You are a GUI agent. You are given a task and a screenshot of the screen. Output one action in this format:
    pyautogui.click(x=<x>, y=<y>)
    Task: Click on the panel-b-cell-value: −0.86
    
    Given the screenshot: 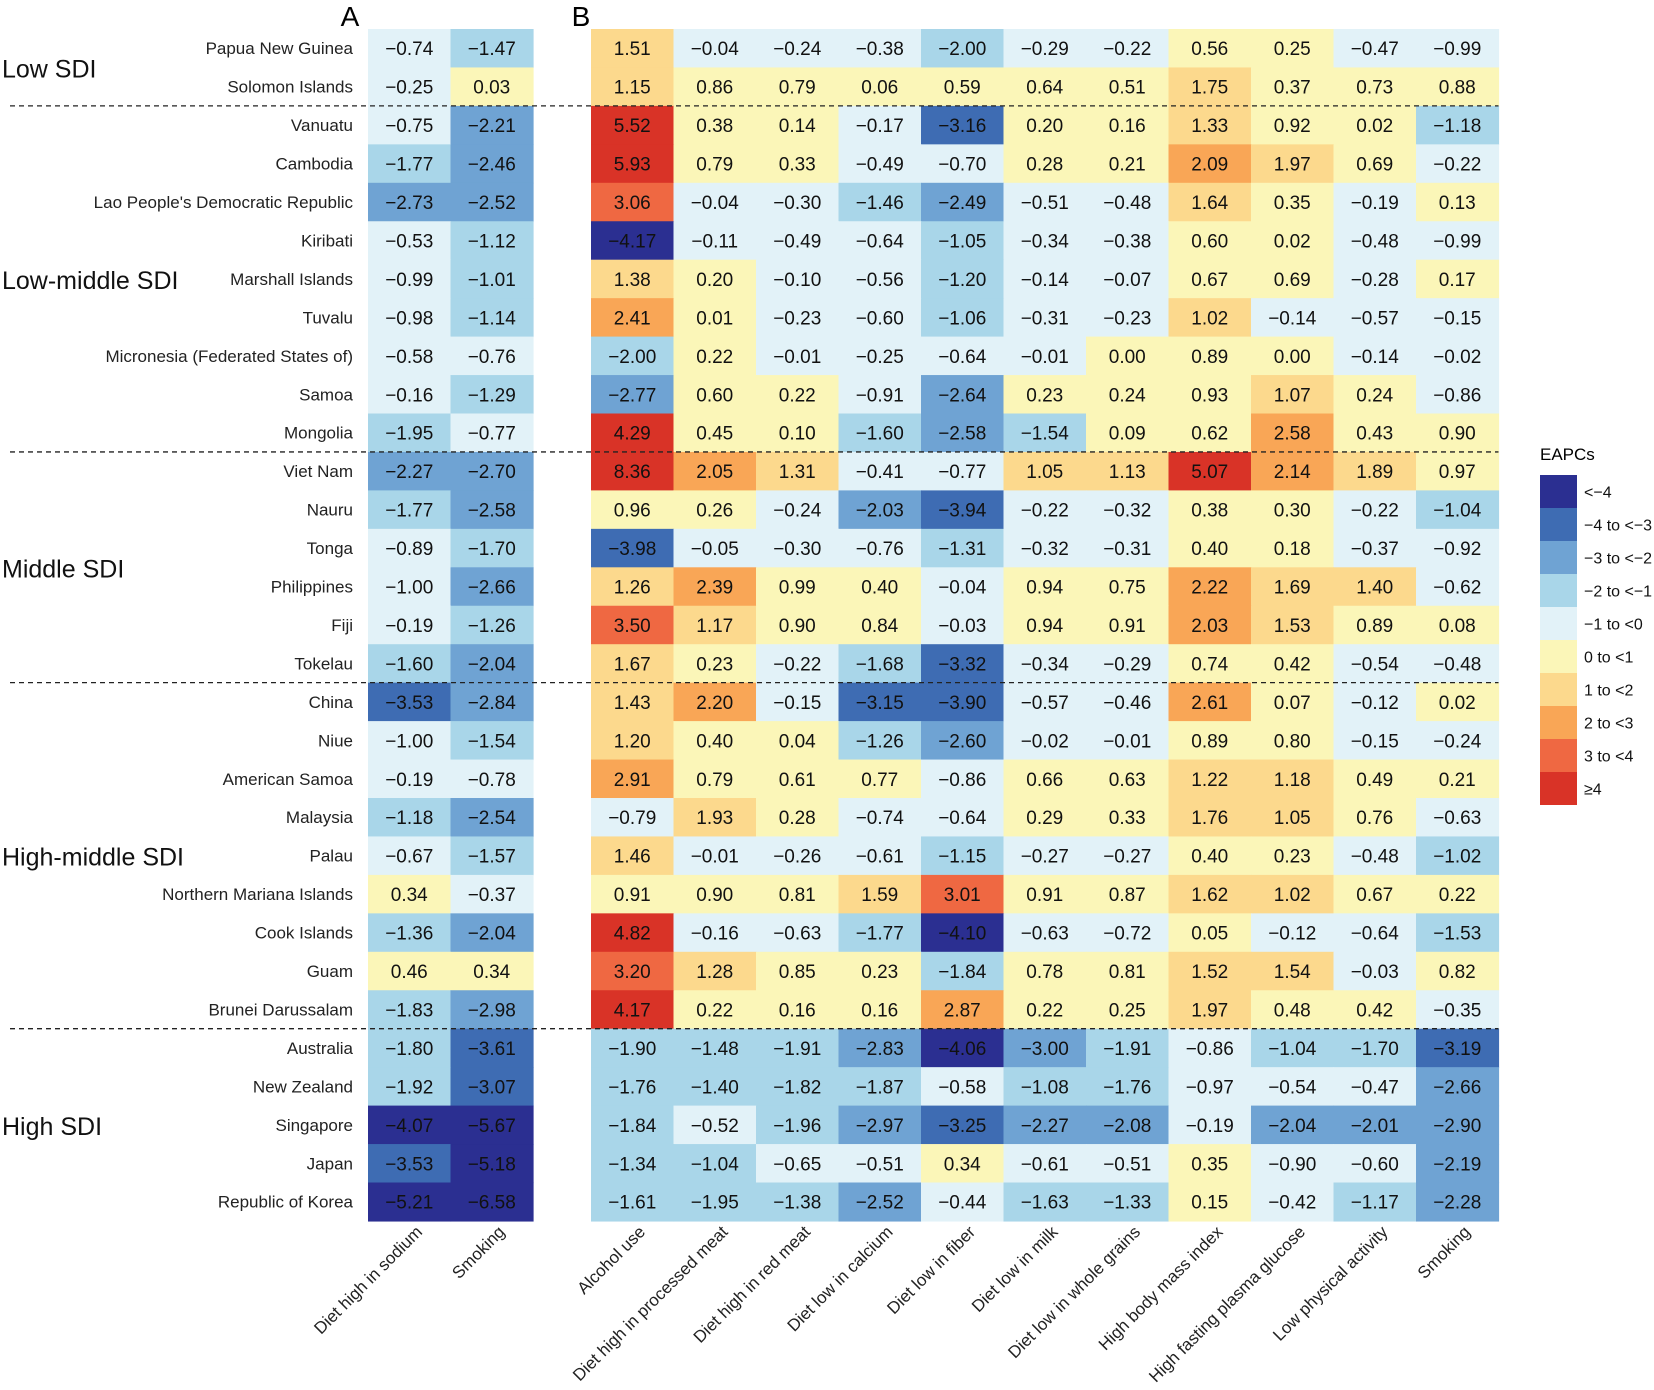 What is the action you would take?
    pyautogui.click(x=1457, y=395)
    